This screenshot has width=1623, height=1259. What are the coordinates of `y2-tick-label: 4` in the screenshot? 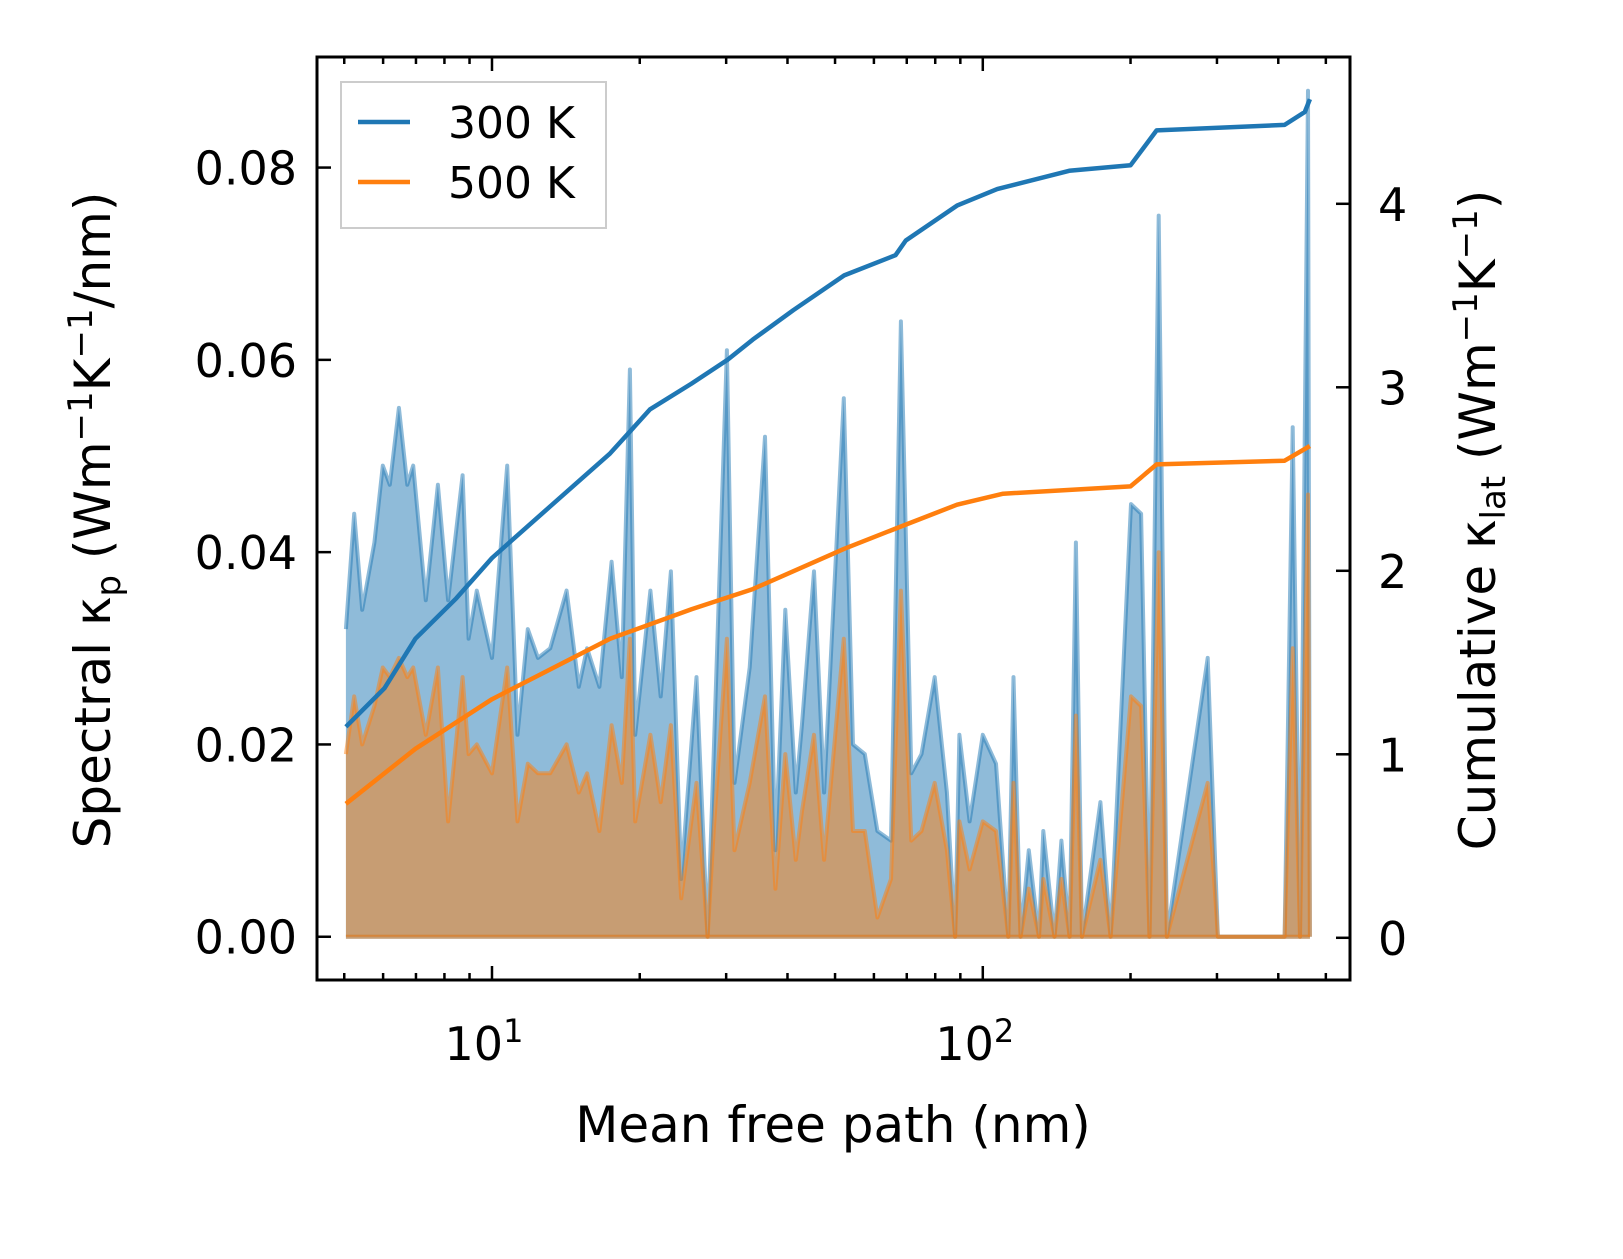 It's located at (1392, 205).